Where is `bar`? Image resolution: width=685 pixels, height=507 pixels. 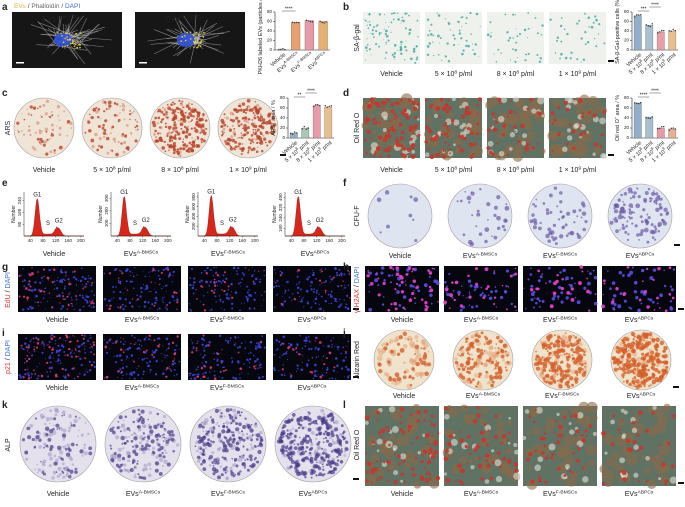
bar is located at coordinates (649, 38).